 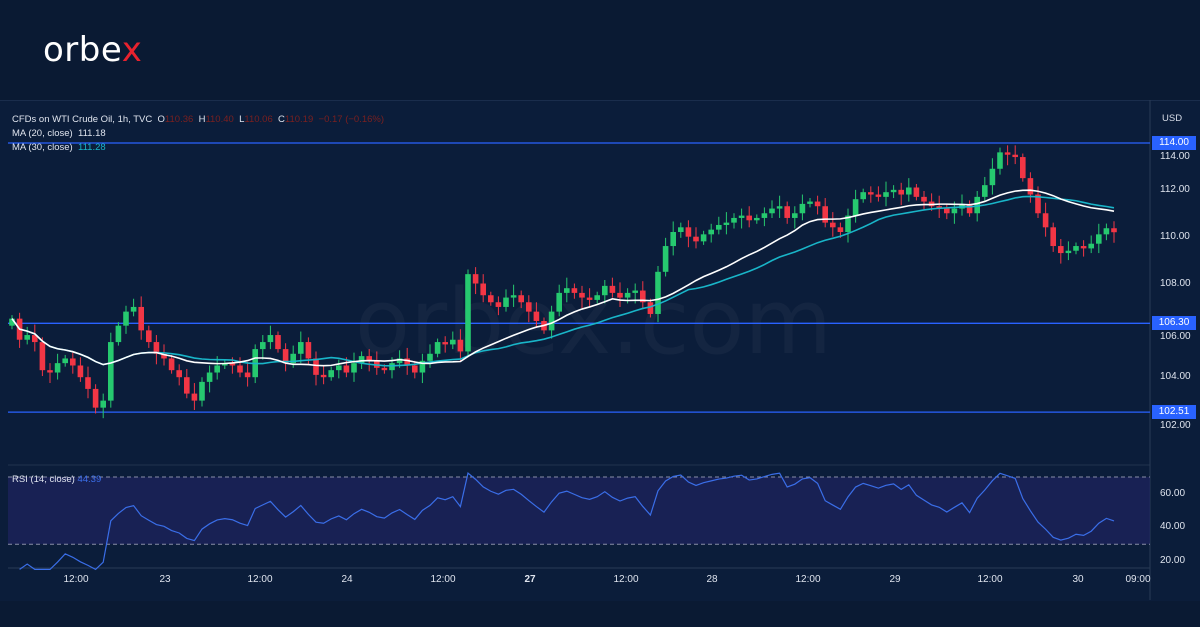 What do you see at coordinates (93, 50) in the screenshot?
I see `orbex-logo: orbex` at bounding box center [93, 50].